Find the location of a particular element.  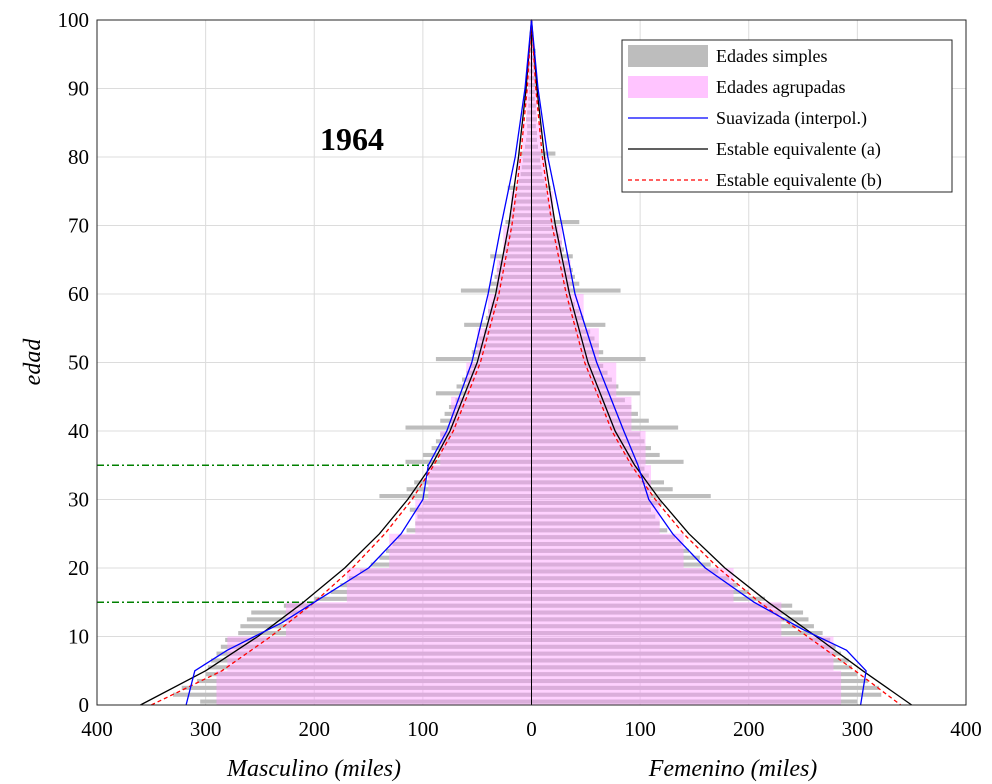

y-tick-label: 50 is located at coordinates (78, 363).